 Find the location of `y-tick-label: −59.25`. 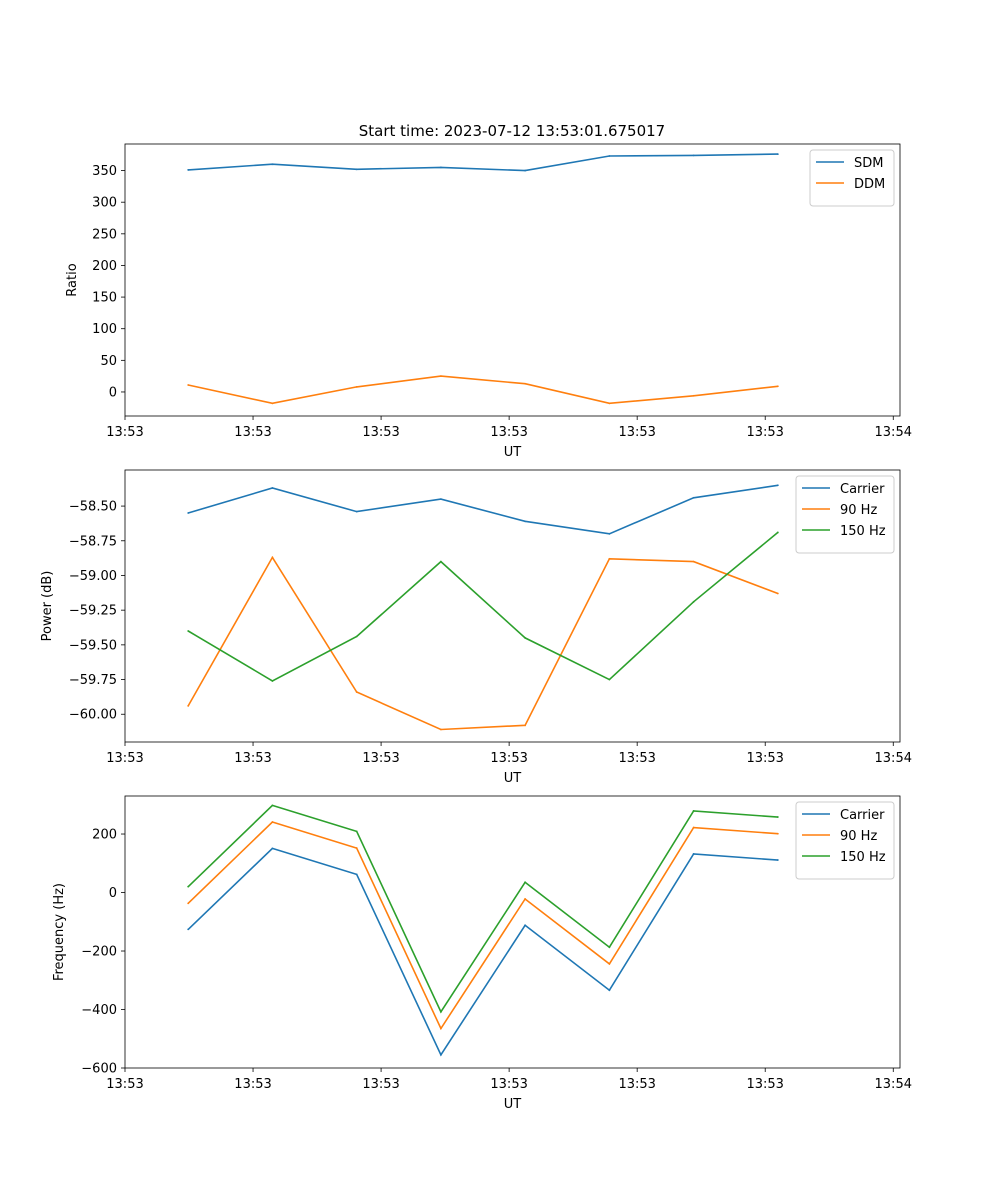

y-tick-label: −59.25 is located at coordinates (93, 611).